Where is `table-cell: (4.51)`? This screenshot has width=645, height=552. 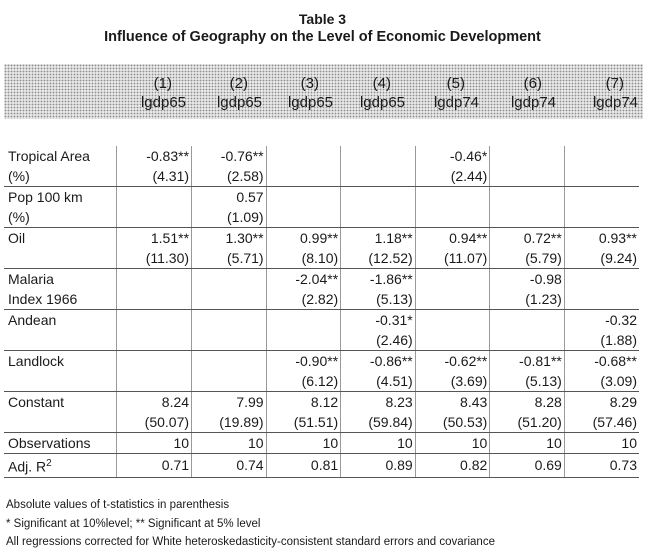
table-cell: (4.51) is located at coordinates (378, 381).